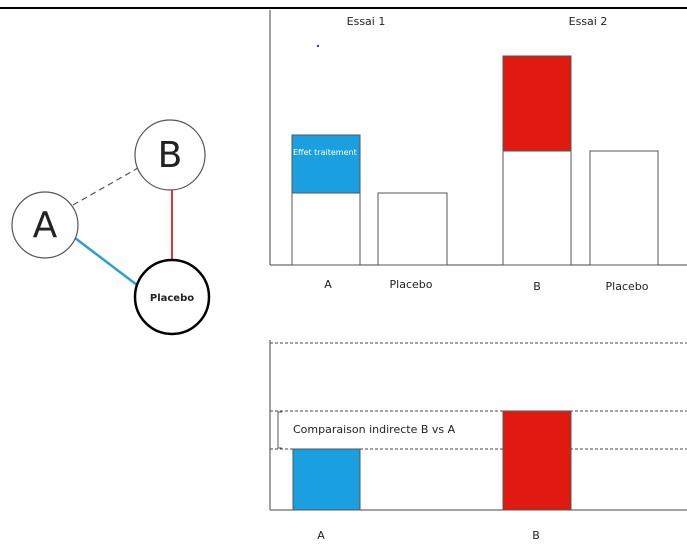 The image size is (687, 544). I want to click on trial-label: Essai 1, so click(366, 21).